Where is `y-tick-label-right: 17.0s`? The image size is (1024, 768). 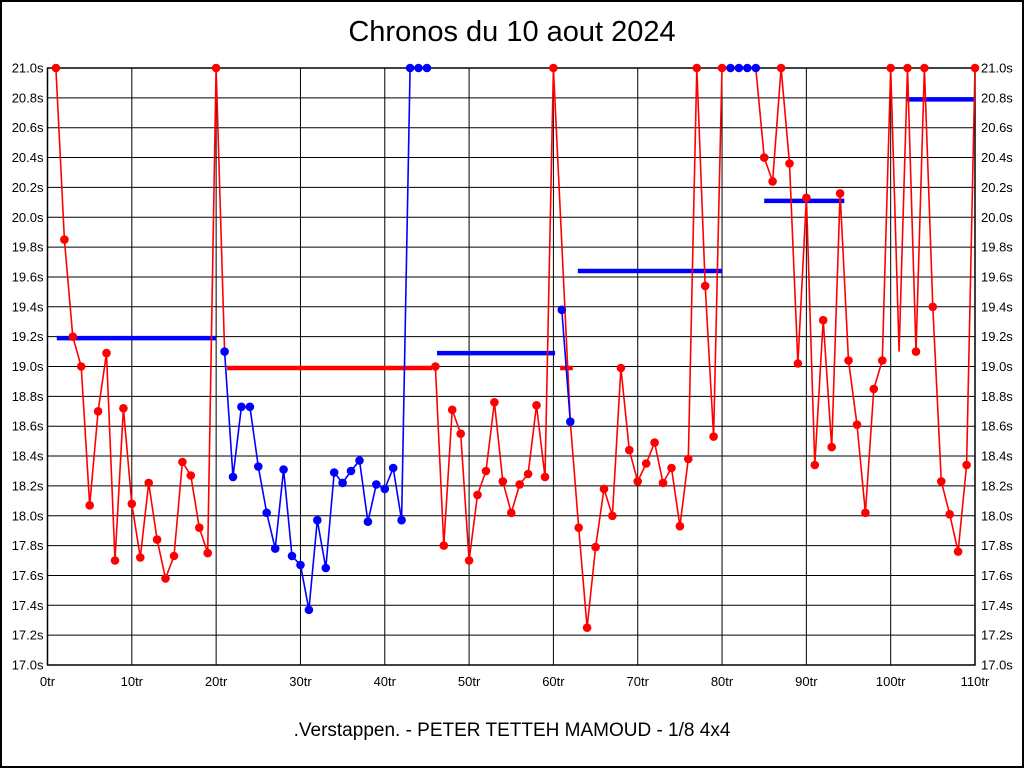 y-tick-label-right: 17.0s is located at coordinates (997, 665).